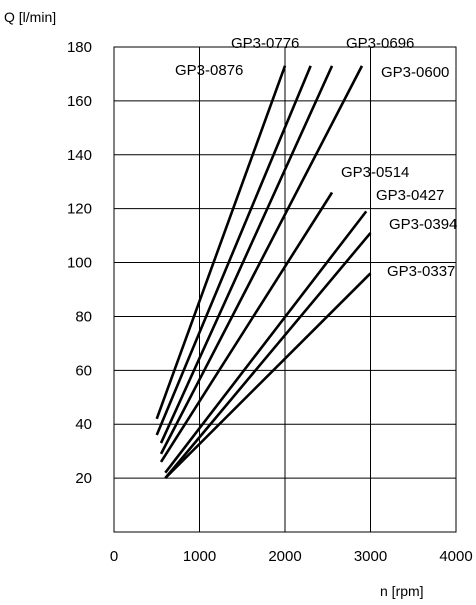 The height and width of the screenshot is (605, 476). Describe the element at coordinates (79, 155) in the screenshot. I see `y-tick-label: 140` at that location.